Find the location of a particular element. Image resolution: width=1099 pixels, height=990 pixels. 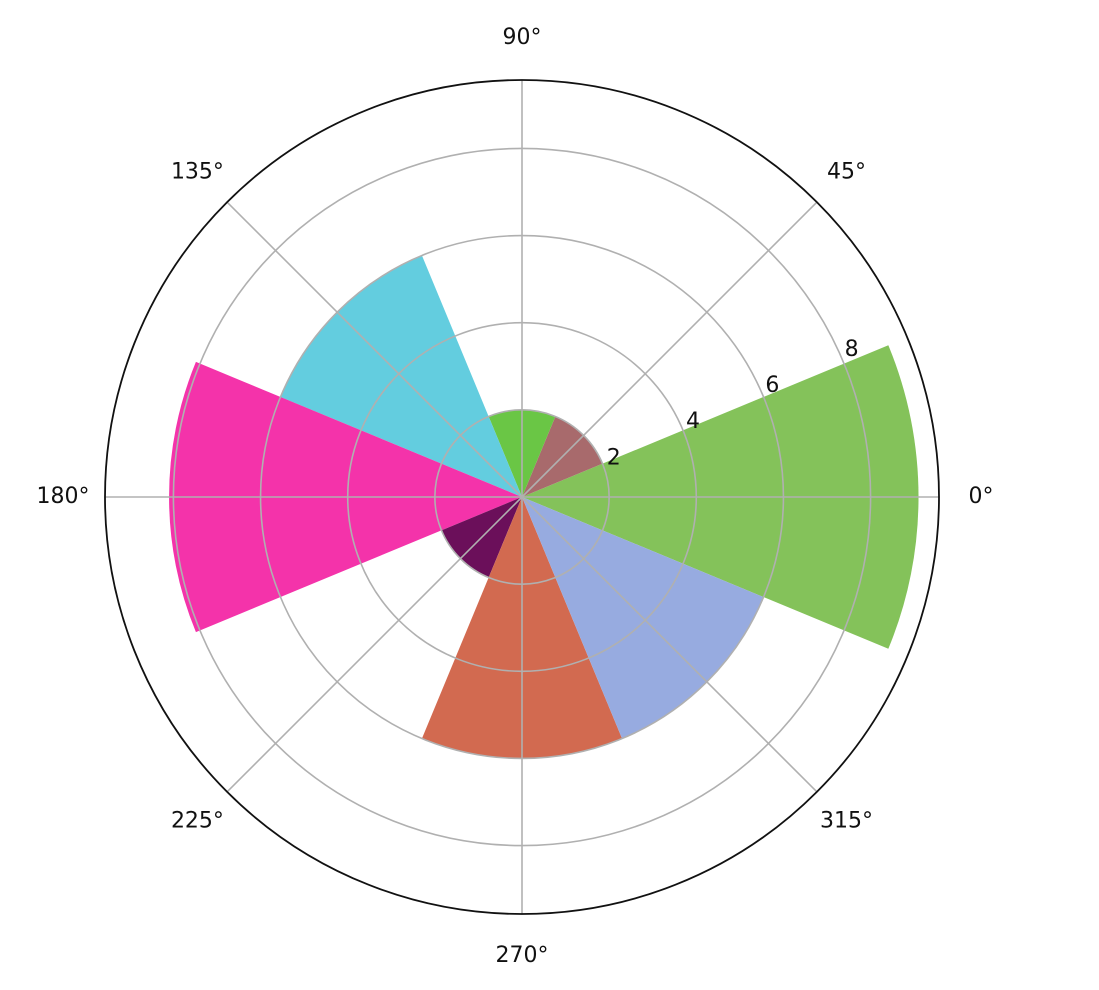

theta-tick-label: 315° is located at coordinates (846, 821).